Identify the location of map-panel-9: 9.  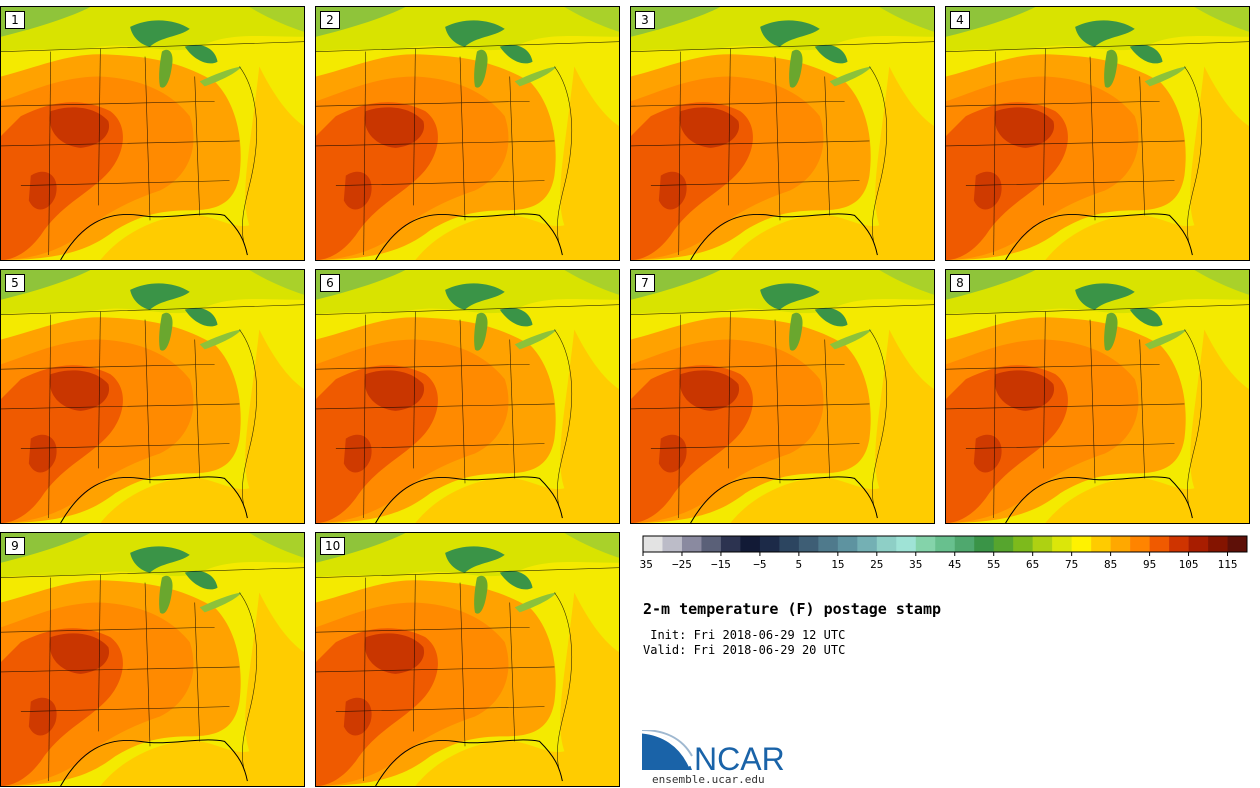
(152, 659).